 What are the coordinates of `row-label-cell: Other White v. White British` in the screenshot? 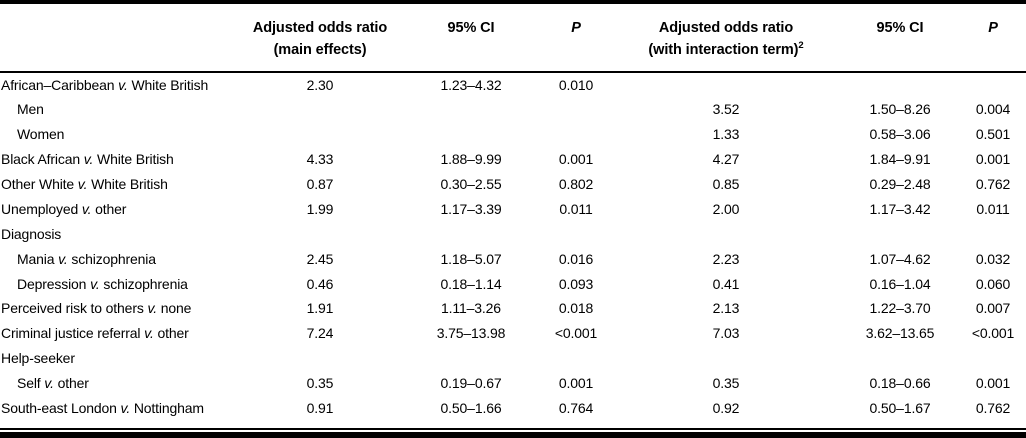 It's located at (84, 184).